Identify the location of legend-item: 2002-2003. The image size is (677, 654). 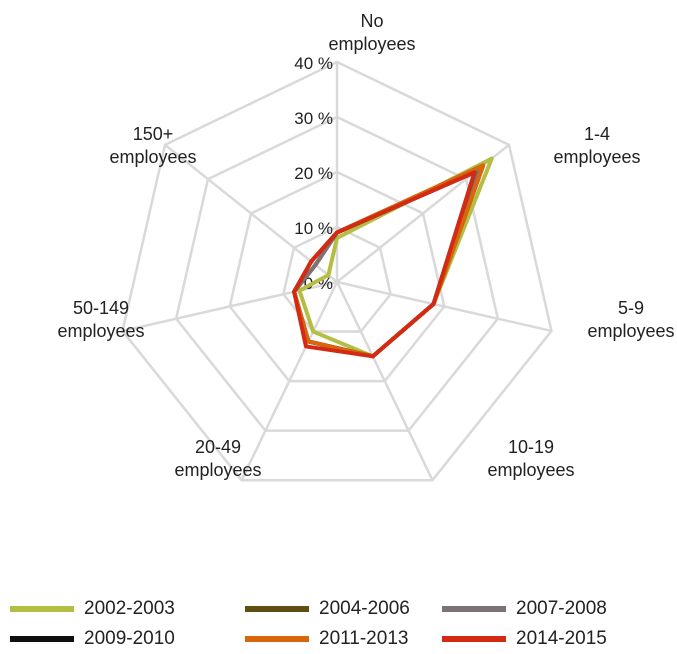
(92, 609).